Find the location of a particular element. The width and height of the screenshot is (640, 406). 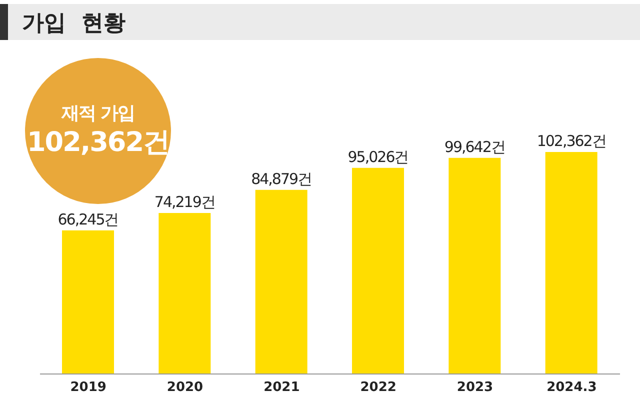

data-label: 66,245건 is located at coordinates (88, 219).